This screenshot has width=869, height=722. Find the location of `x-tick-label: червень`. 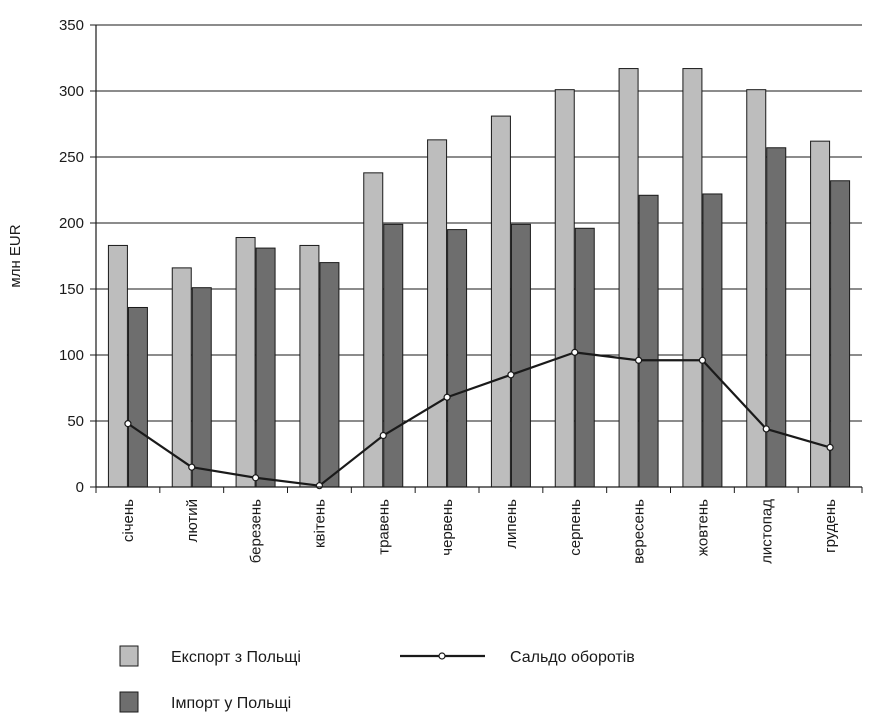

x-tick-label: червень is located at coordinates (447, 527).